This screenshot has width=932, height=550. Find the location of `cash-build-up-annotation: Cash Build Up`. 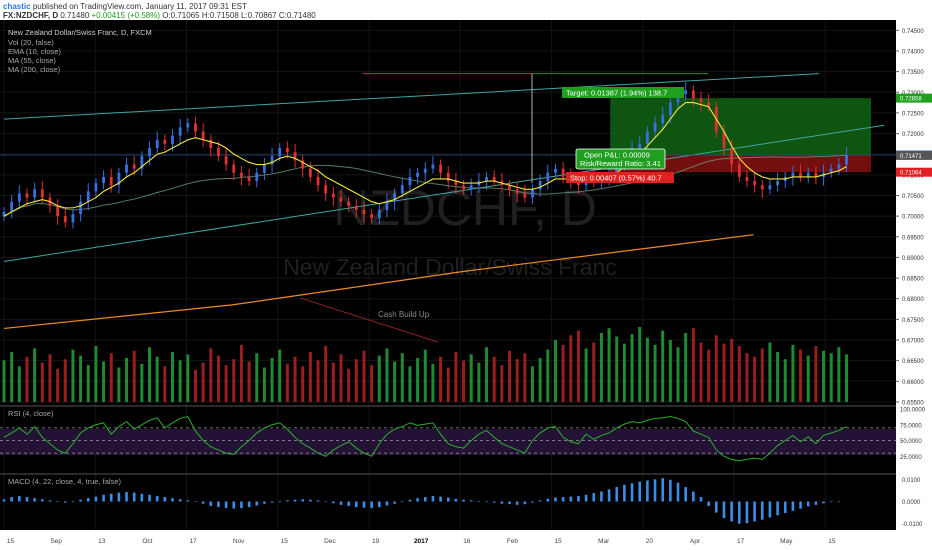

cash-build-up-annotation: Cash Build Up is located at coordinates (369, 320).